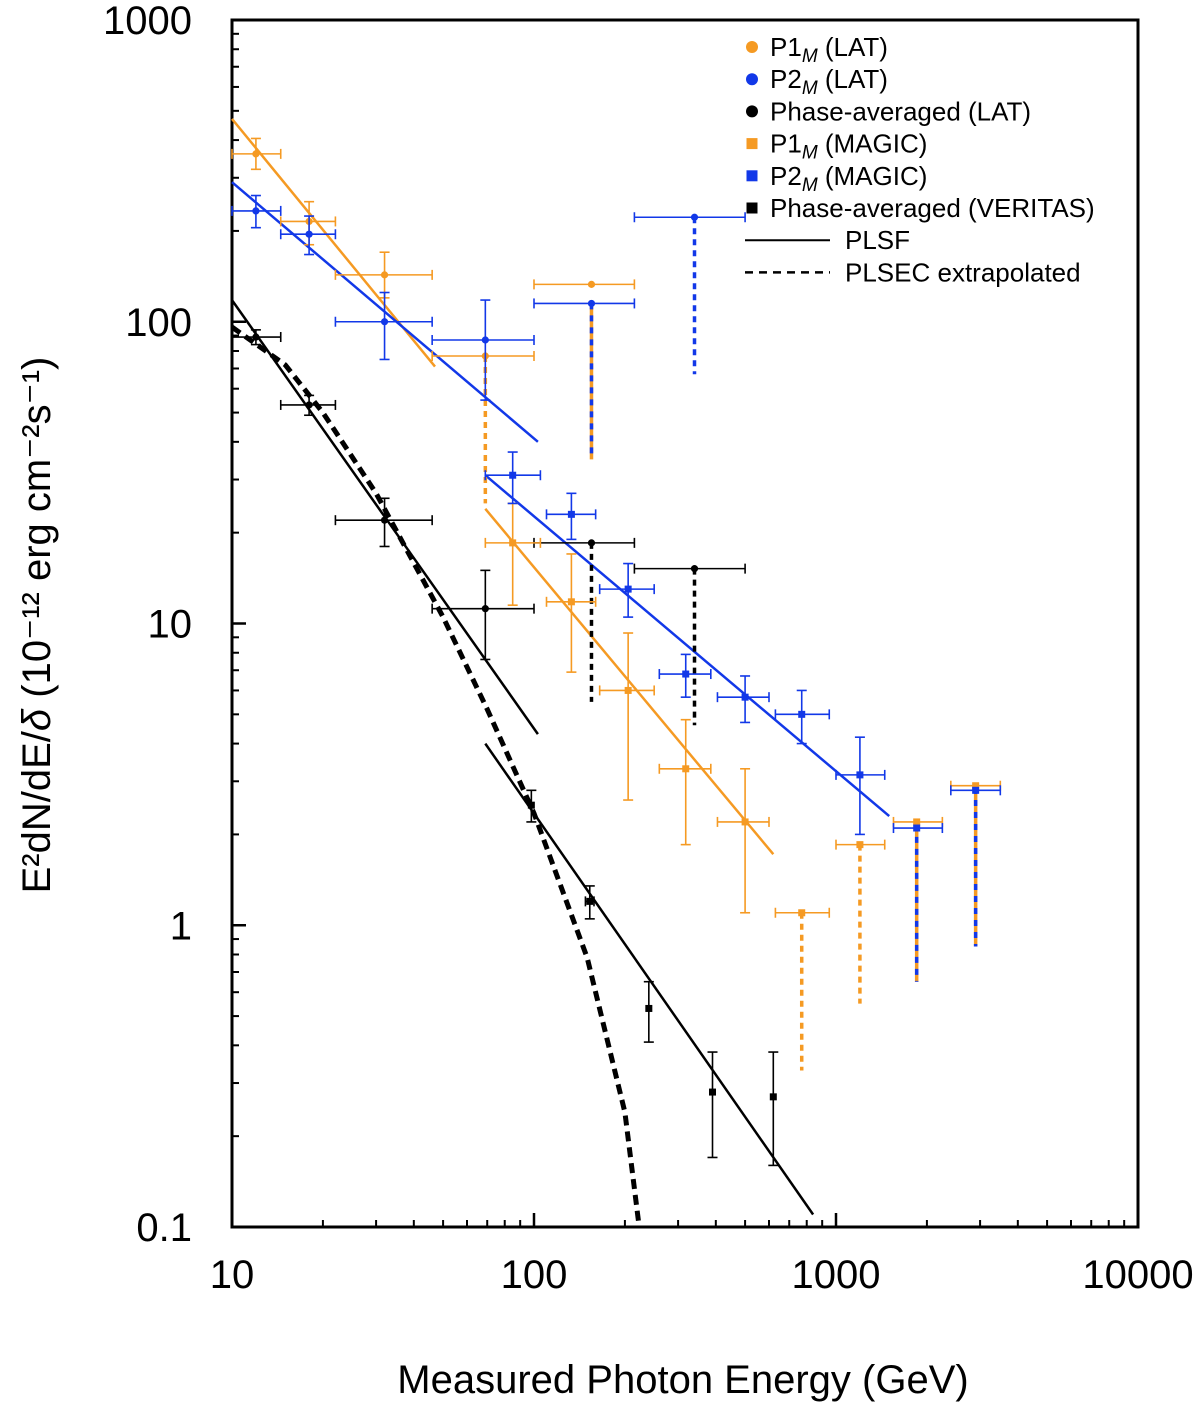  Describe the element at coordinates (170, 625) in the screenshot. I see `y-tick-label: 10` at that location.